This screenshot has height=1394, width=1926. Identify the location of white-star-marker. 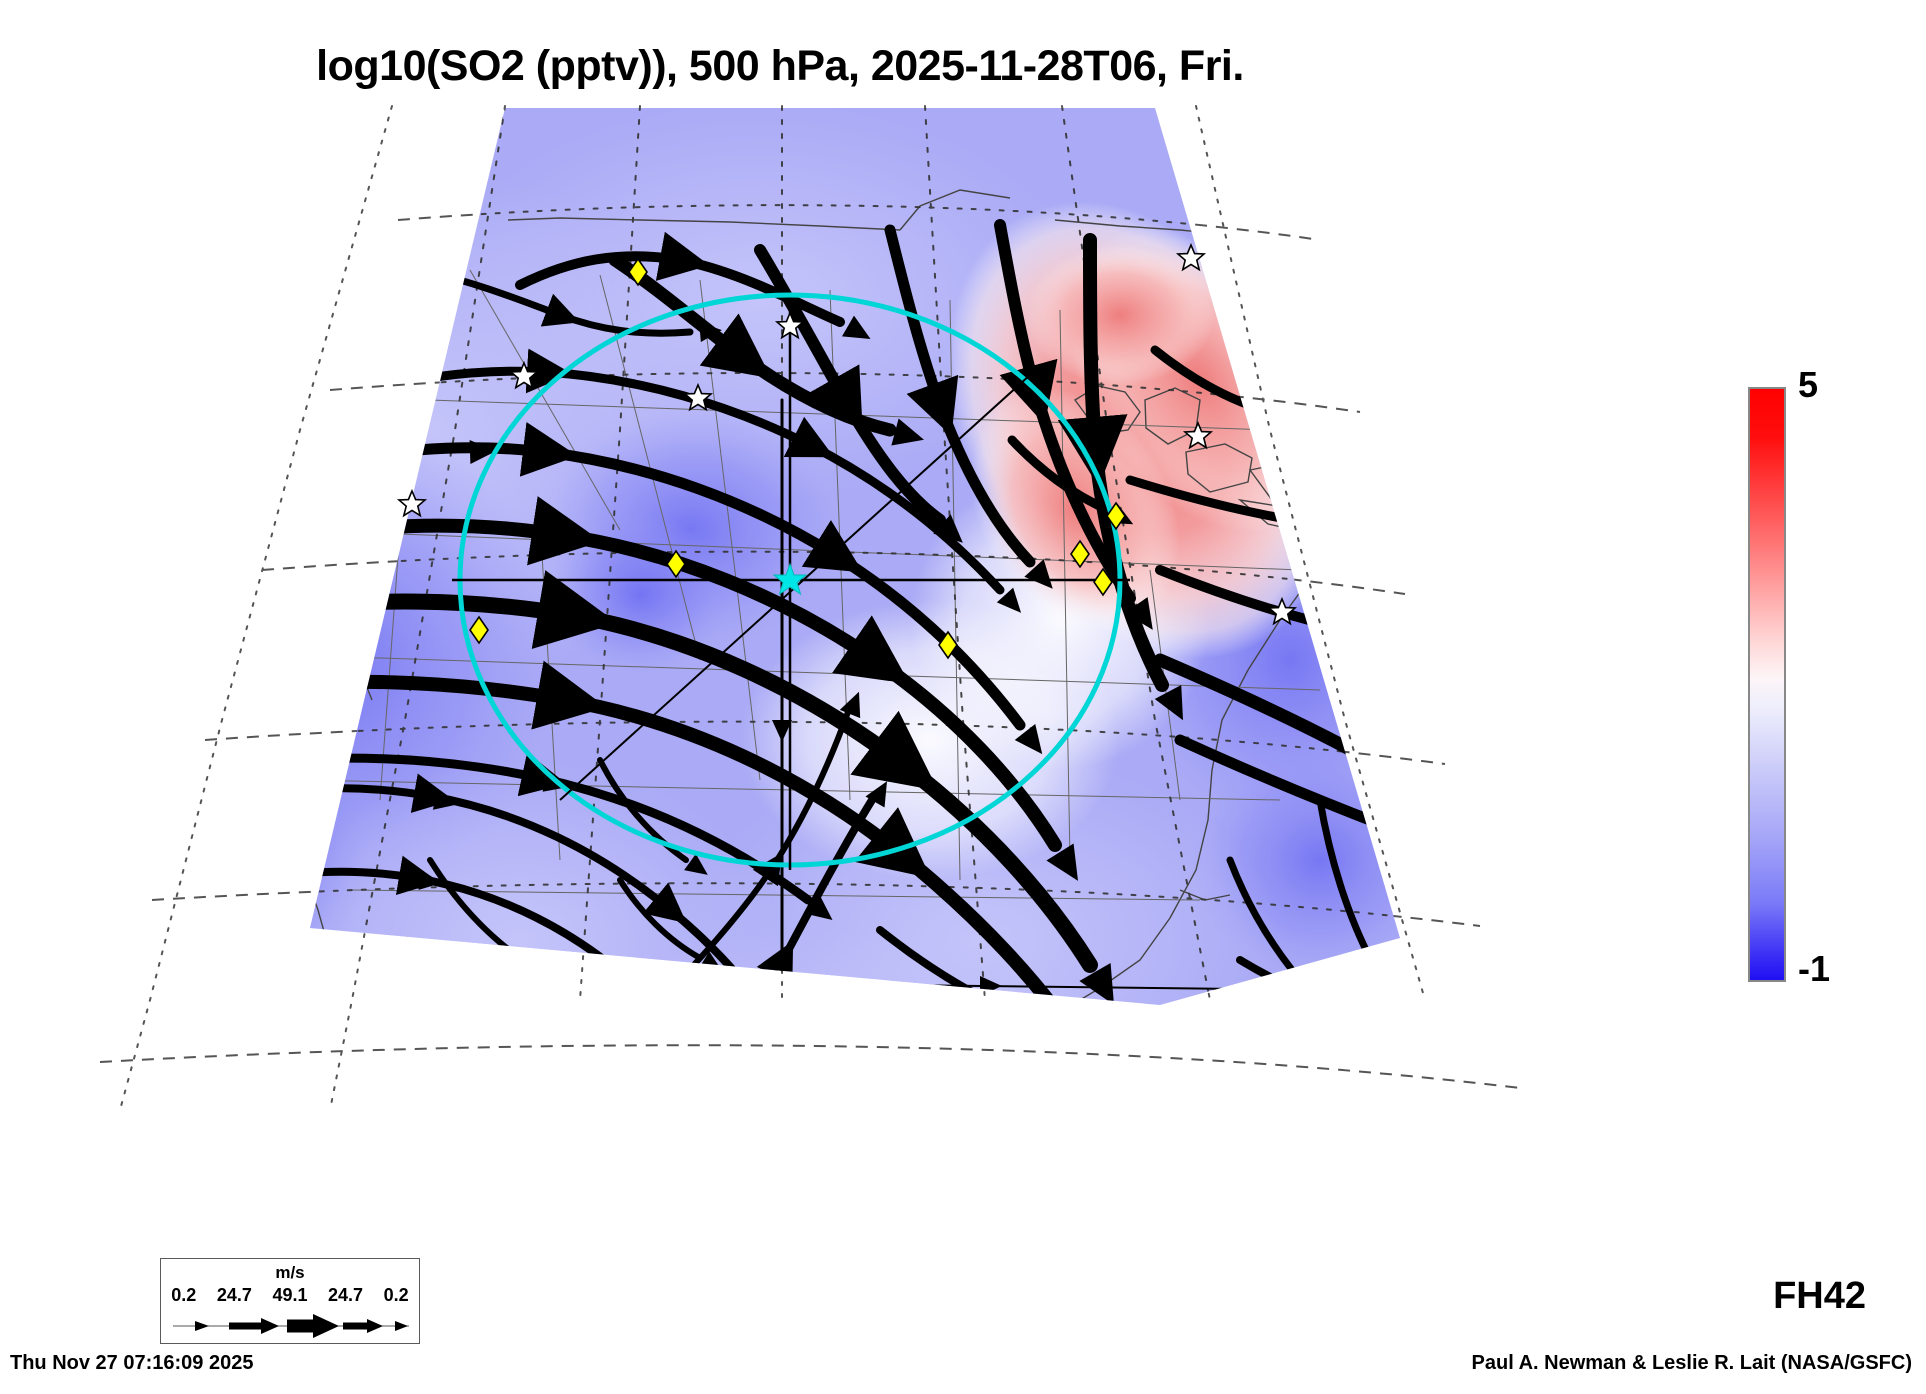
(847, 434).